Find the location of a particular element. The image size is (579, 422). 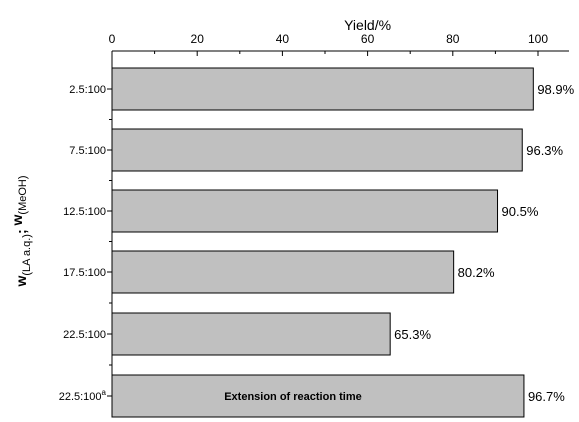

y-axis-title: w(LA a.q.); w(MeOH) is located at coordinates (21, 231).